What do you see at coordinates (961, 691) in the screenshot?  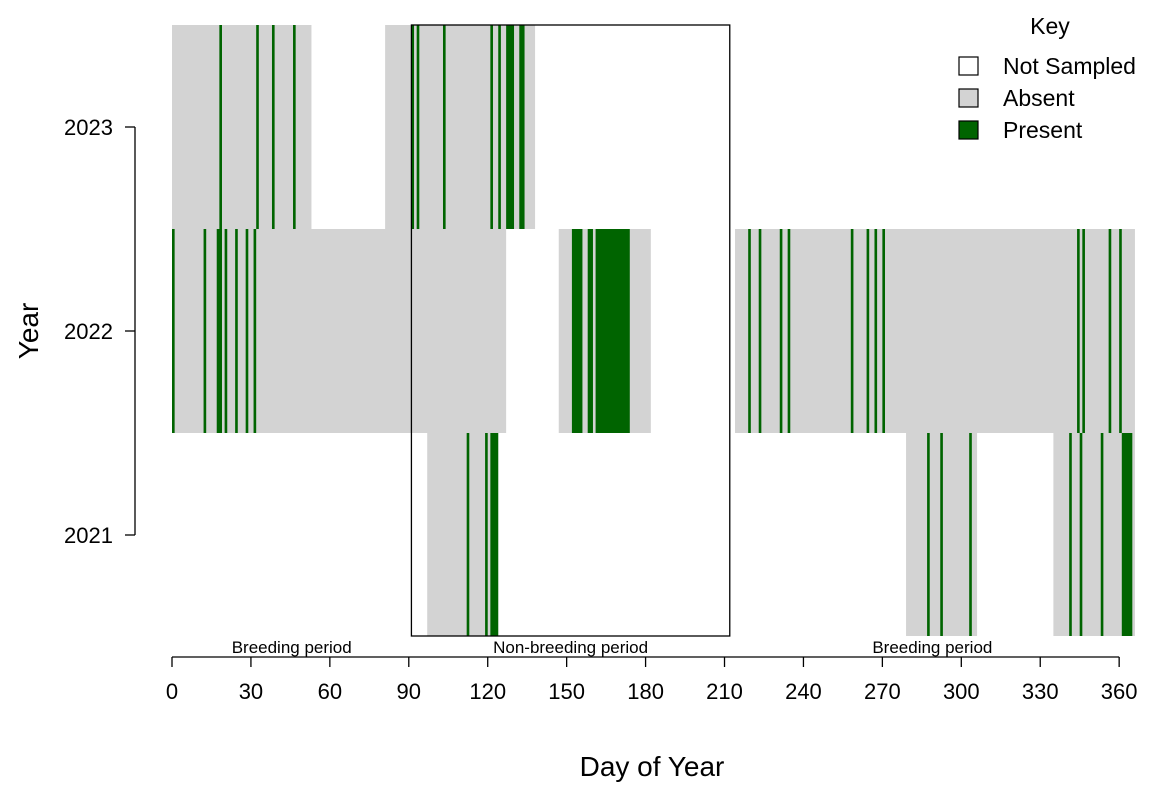 I see `x-tick-label: 300` at bounding box center [961, 691].